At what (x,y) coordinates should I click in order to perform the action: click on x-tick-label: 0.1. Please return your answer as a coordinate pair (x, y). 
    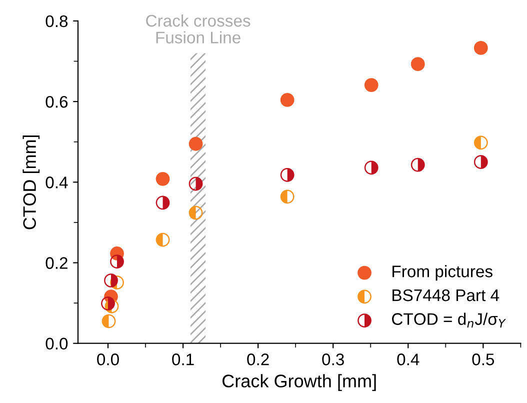
    Looking at the image, I should click on (183, 360).